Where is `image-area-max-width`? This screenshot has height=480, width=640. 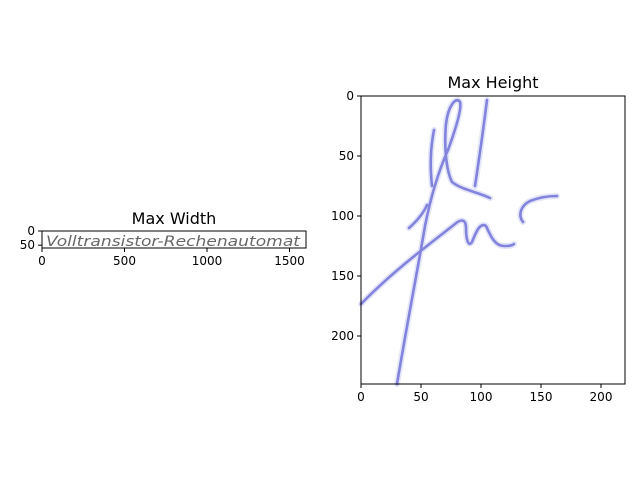
image-area-max-width is located at coordinates (174, 239).